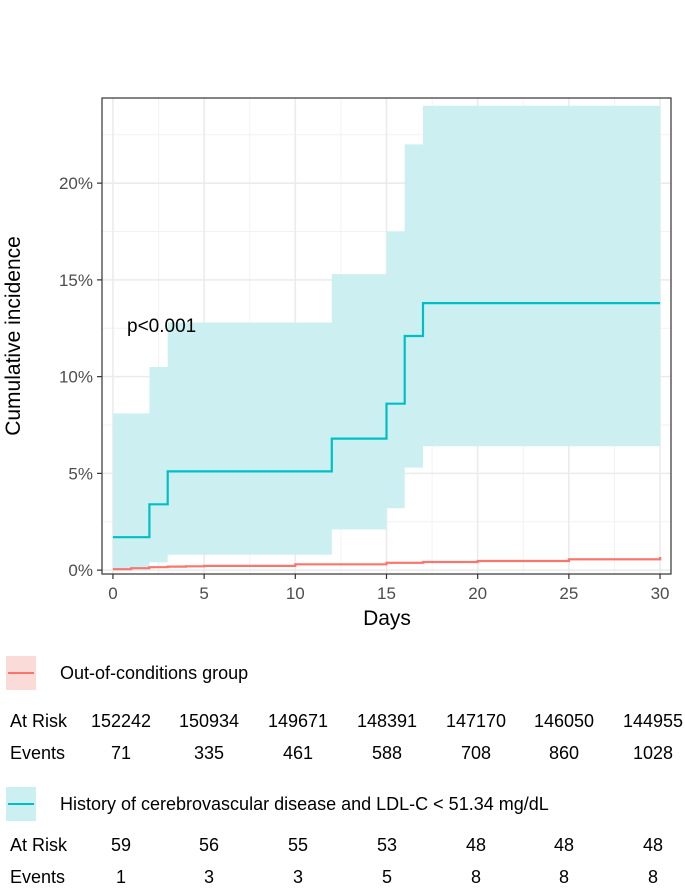 Image resolution: width=685 pixels, height=893 pixels. What do you see at coordinates (121, 753) in the screenshot?
I see `events-cell: 71` at bounding box center [121, 753].